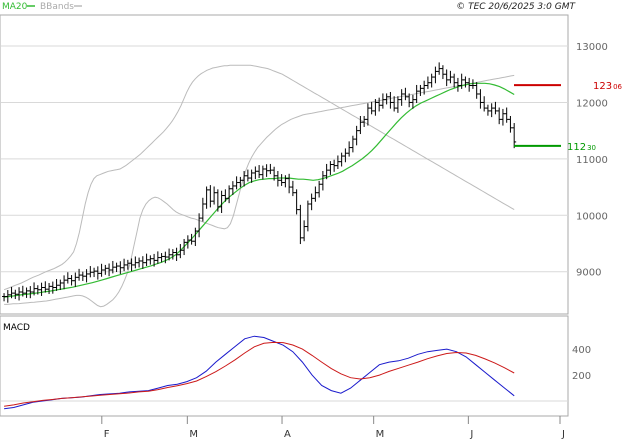 This screenshot has height=440, width=627. Describe the element at coordinates (592, 47) in the screenshot. I see `price-tick-label: 13000` at that location.